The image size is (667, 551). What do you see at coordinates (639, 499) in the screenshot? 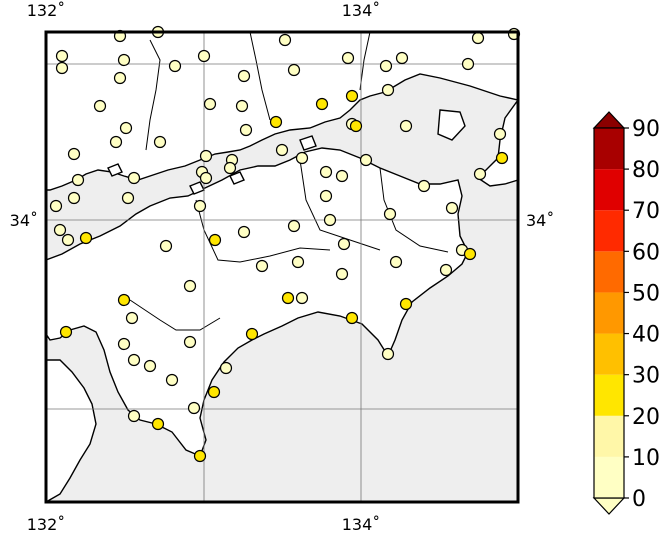
I see `colorbar-label: 0` at bounding box center [639, 499].